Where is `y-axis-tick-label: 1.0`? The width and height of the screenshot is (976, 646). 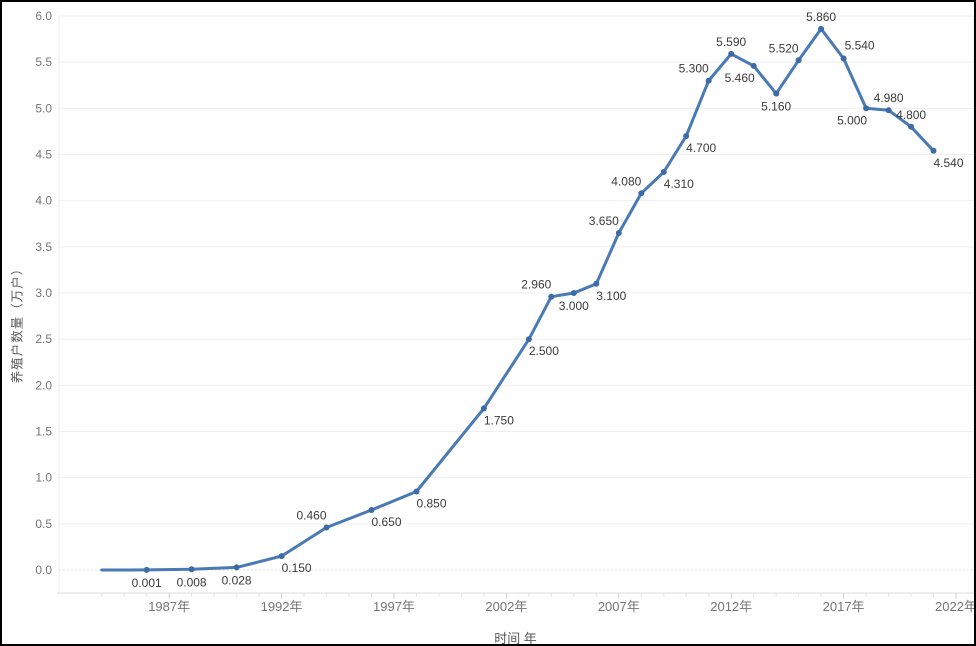 y-axis-tick-label: 1.0 is located at coordinates (43, 478).